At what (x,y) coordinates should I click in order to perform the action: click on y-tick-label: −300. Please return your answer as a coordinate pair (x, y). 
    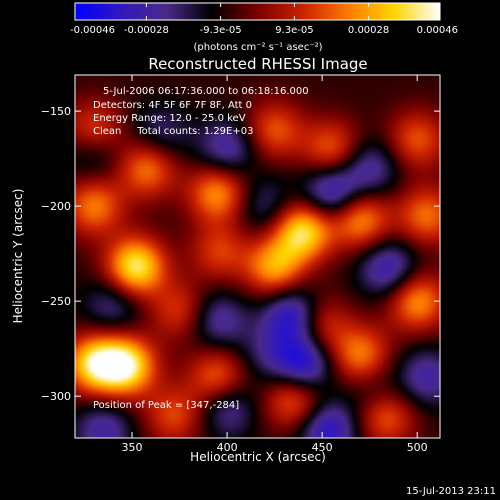
    Looking at the image, I should click on (56, 396).